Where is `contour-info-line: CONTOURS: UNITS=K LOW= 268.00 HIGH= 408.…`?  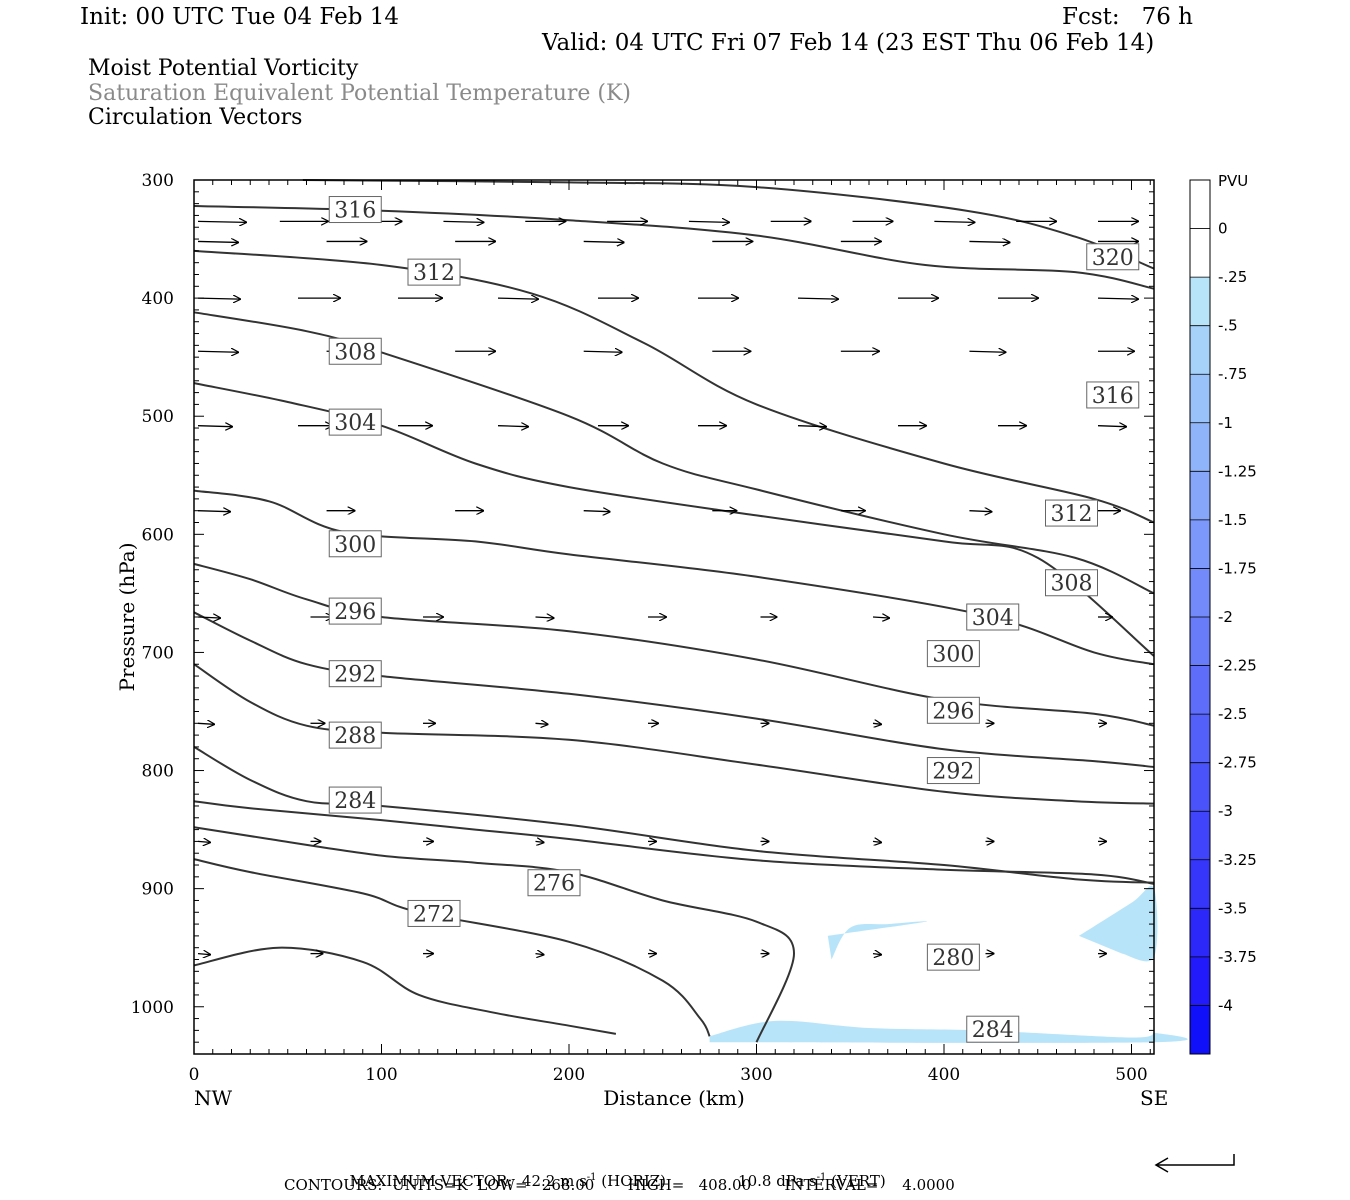
contour-info-line: CONTOURS: UNITS=K LOW= 268.00 HIGH= 408.… is located at coordinates (619, 1185).